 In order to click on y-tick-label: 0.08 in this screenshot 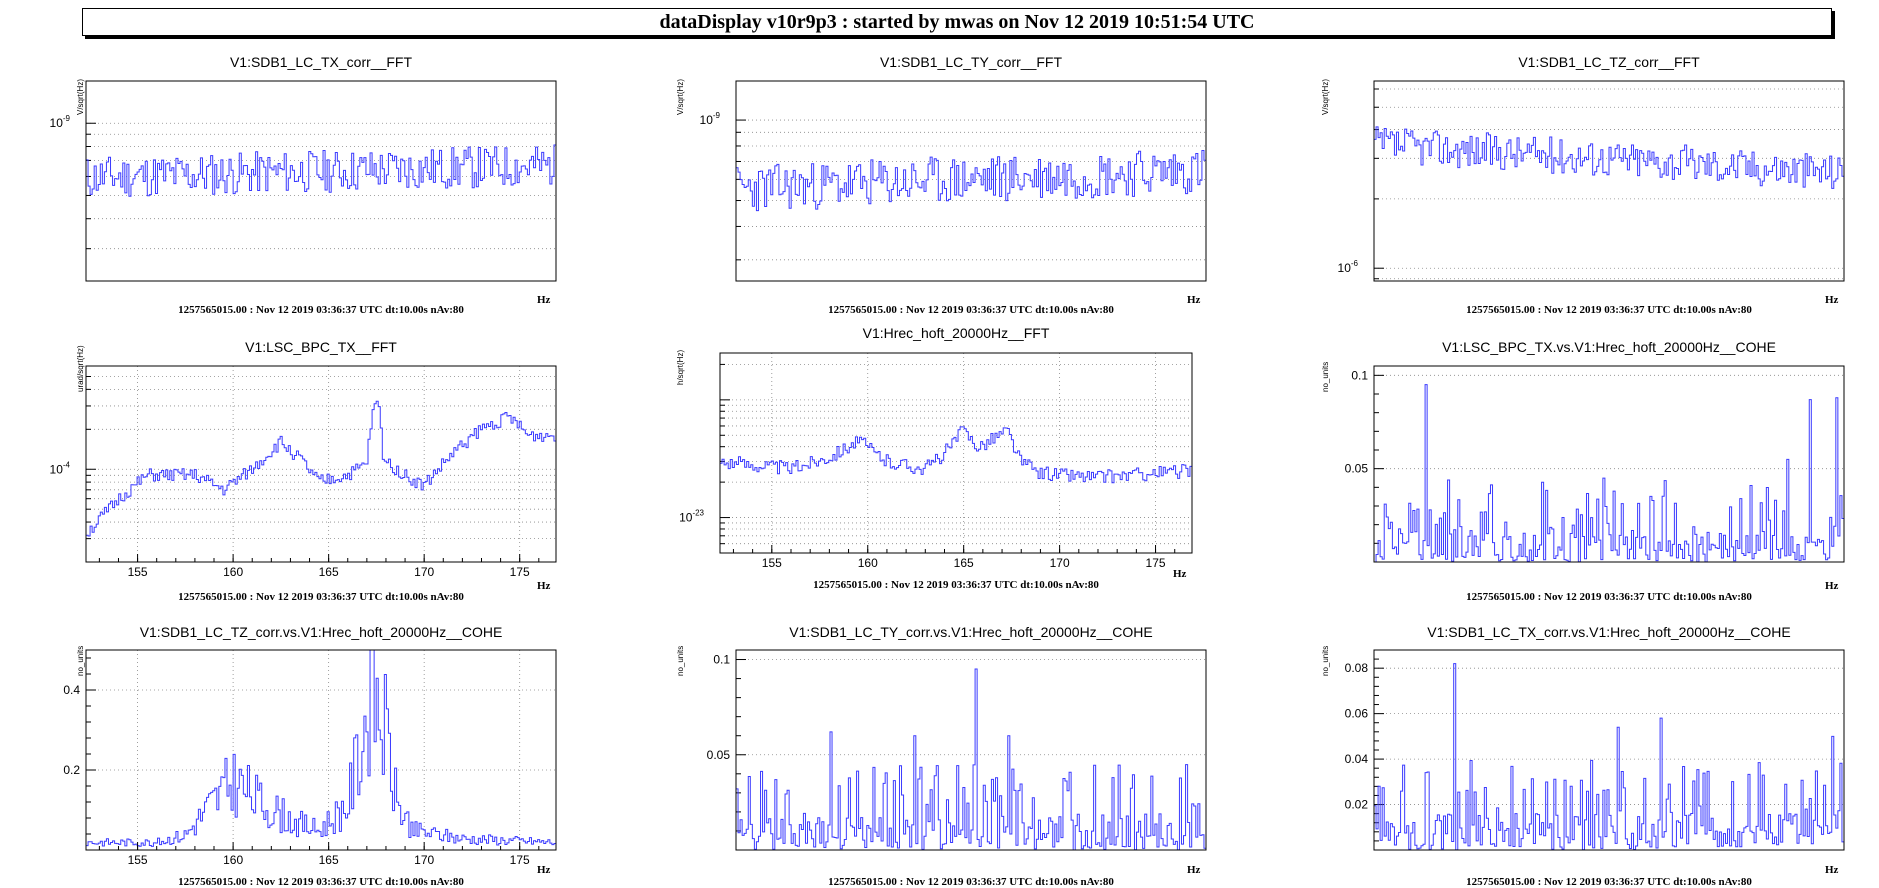, I will do `click(1357, 668)`.